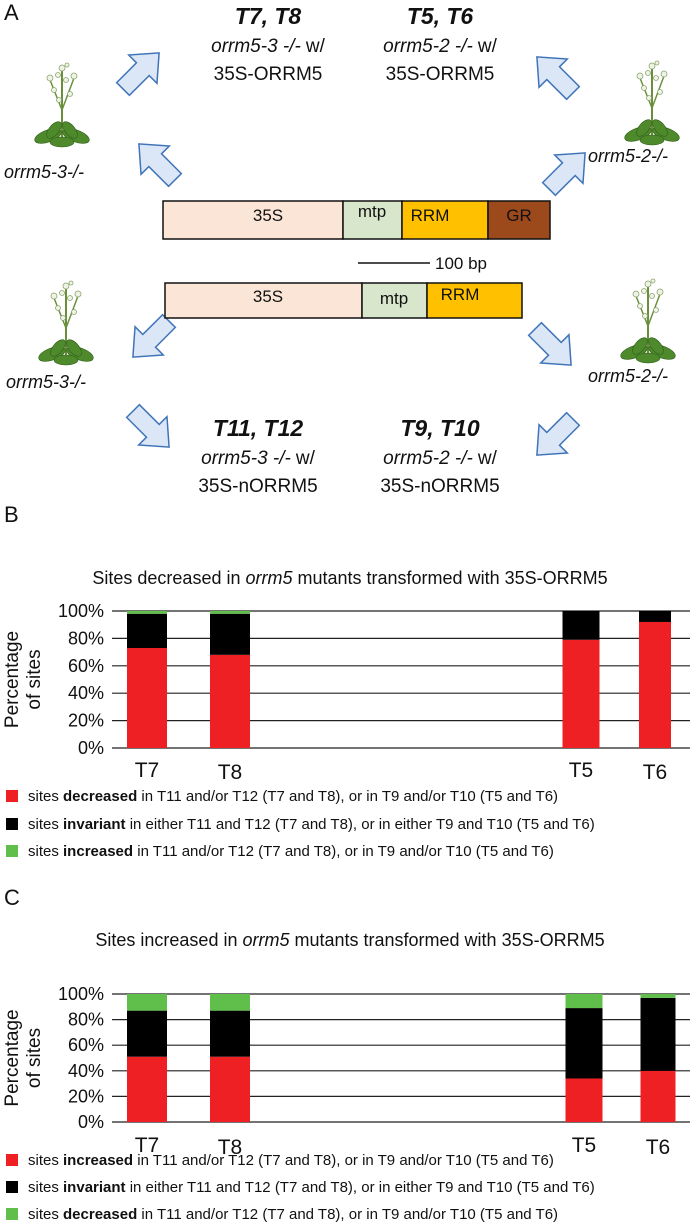  I want to click on title-part: Sites decreased in, so click(168, 578).